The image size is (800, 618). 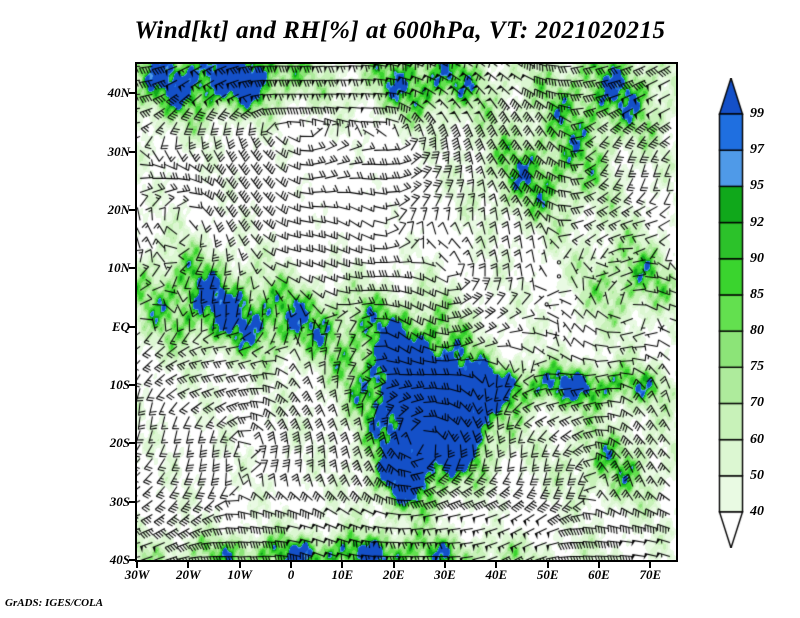 I want to click on latitude-tick-label: 30N, so click(x=118, y=151).